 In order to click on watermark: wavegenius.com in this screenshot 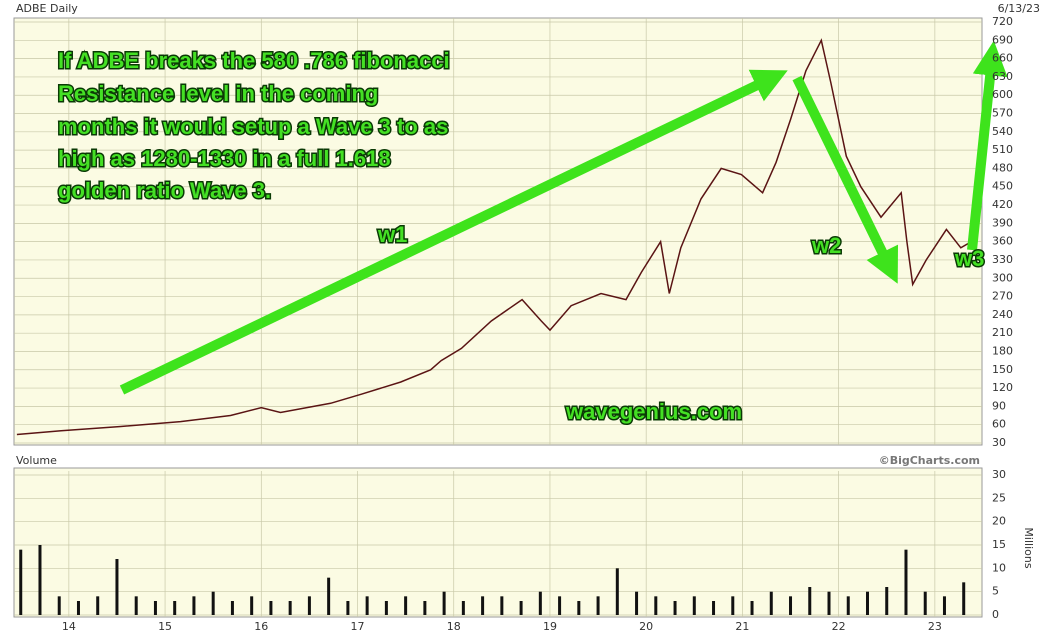, I will do `click(653, 411)`.